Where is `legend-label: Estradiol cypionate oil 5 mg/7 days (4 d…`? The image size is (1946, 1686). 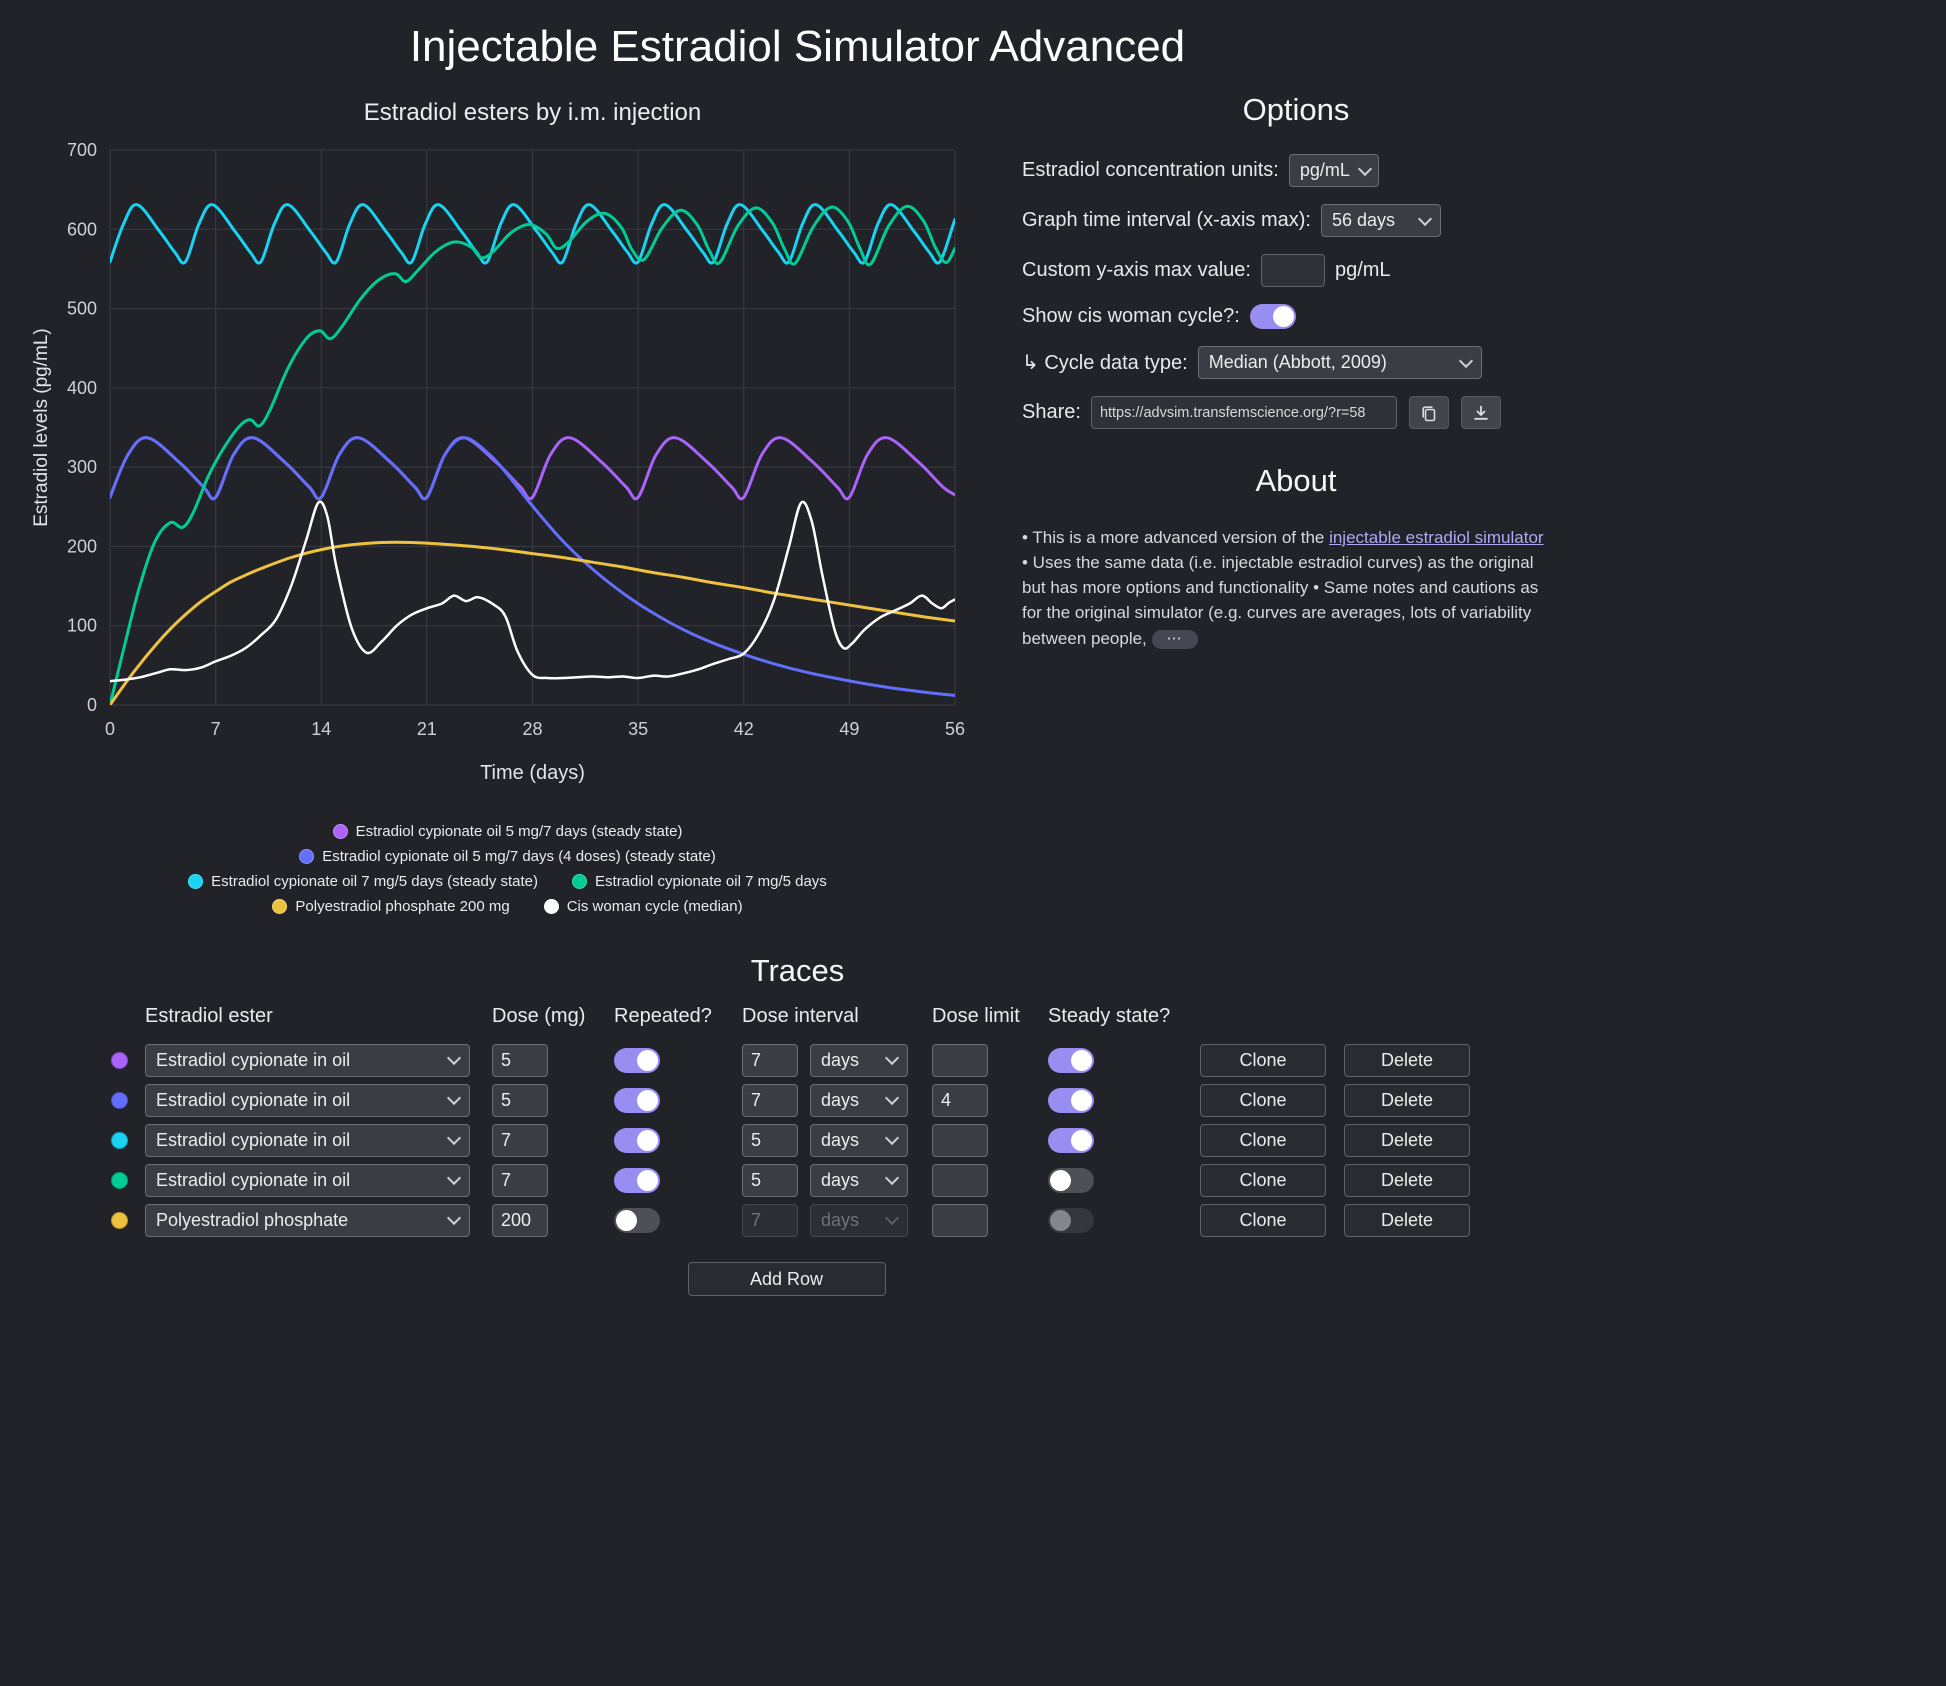 legend-label: Estradiol cypionate oil 5 mg/7 days (4 d… is located at coordinates (519, 856).